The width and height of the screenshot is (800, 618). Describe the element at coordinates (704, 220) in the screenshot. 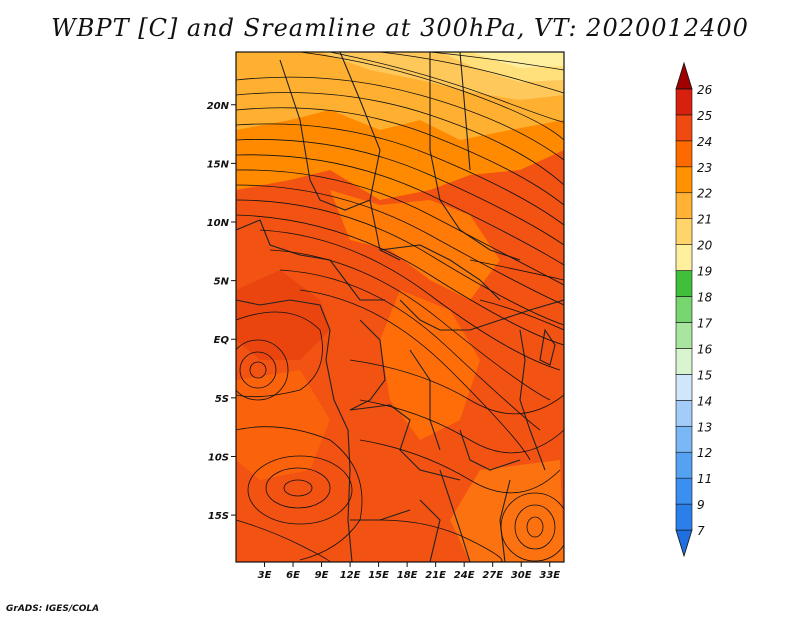

I see `colorbar-label: 21` at that location.